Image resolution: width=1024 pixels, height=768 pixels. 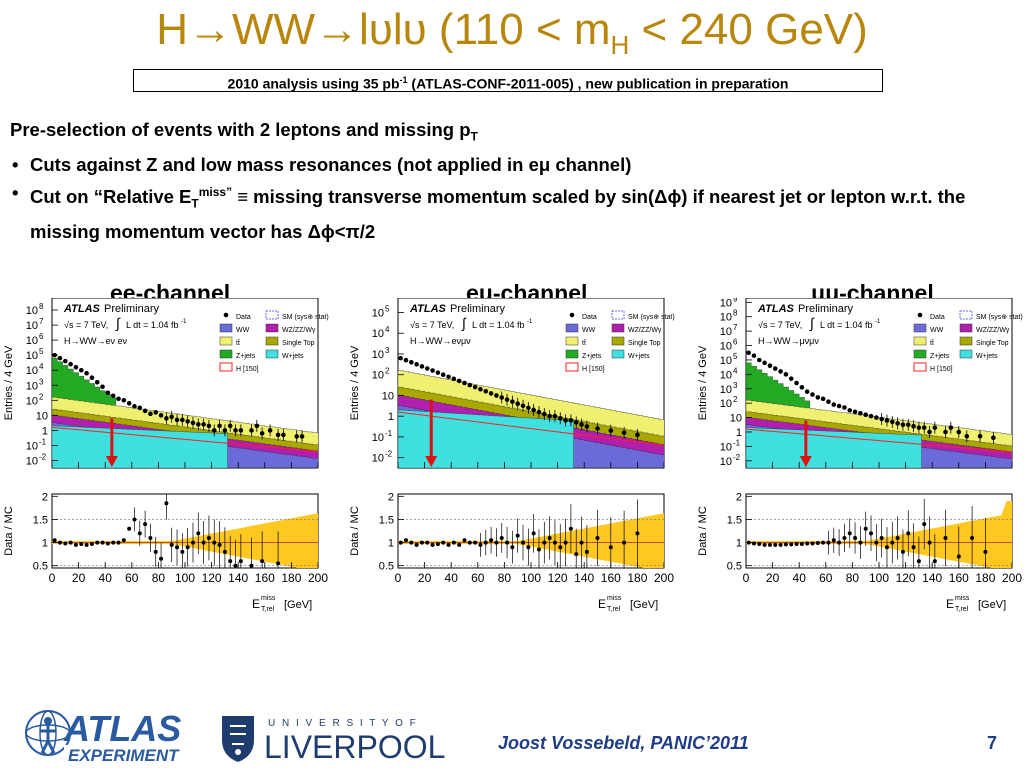 I want to click on decay-label: H→WW→μνμν, so click(x=788, y=341).